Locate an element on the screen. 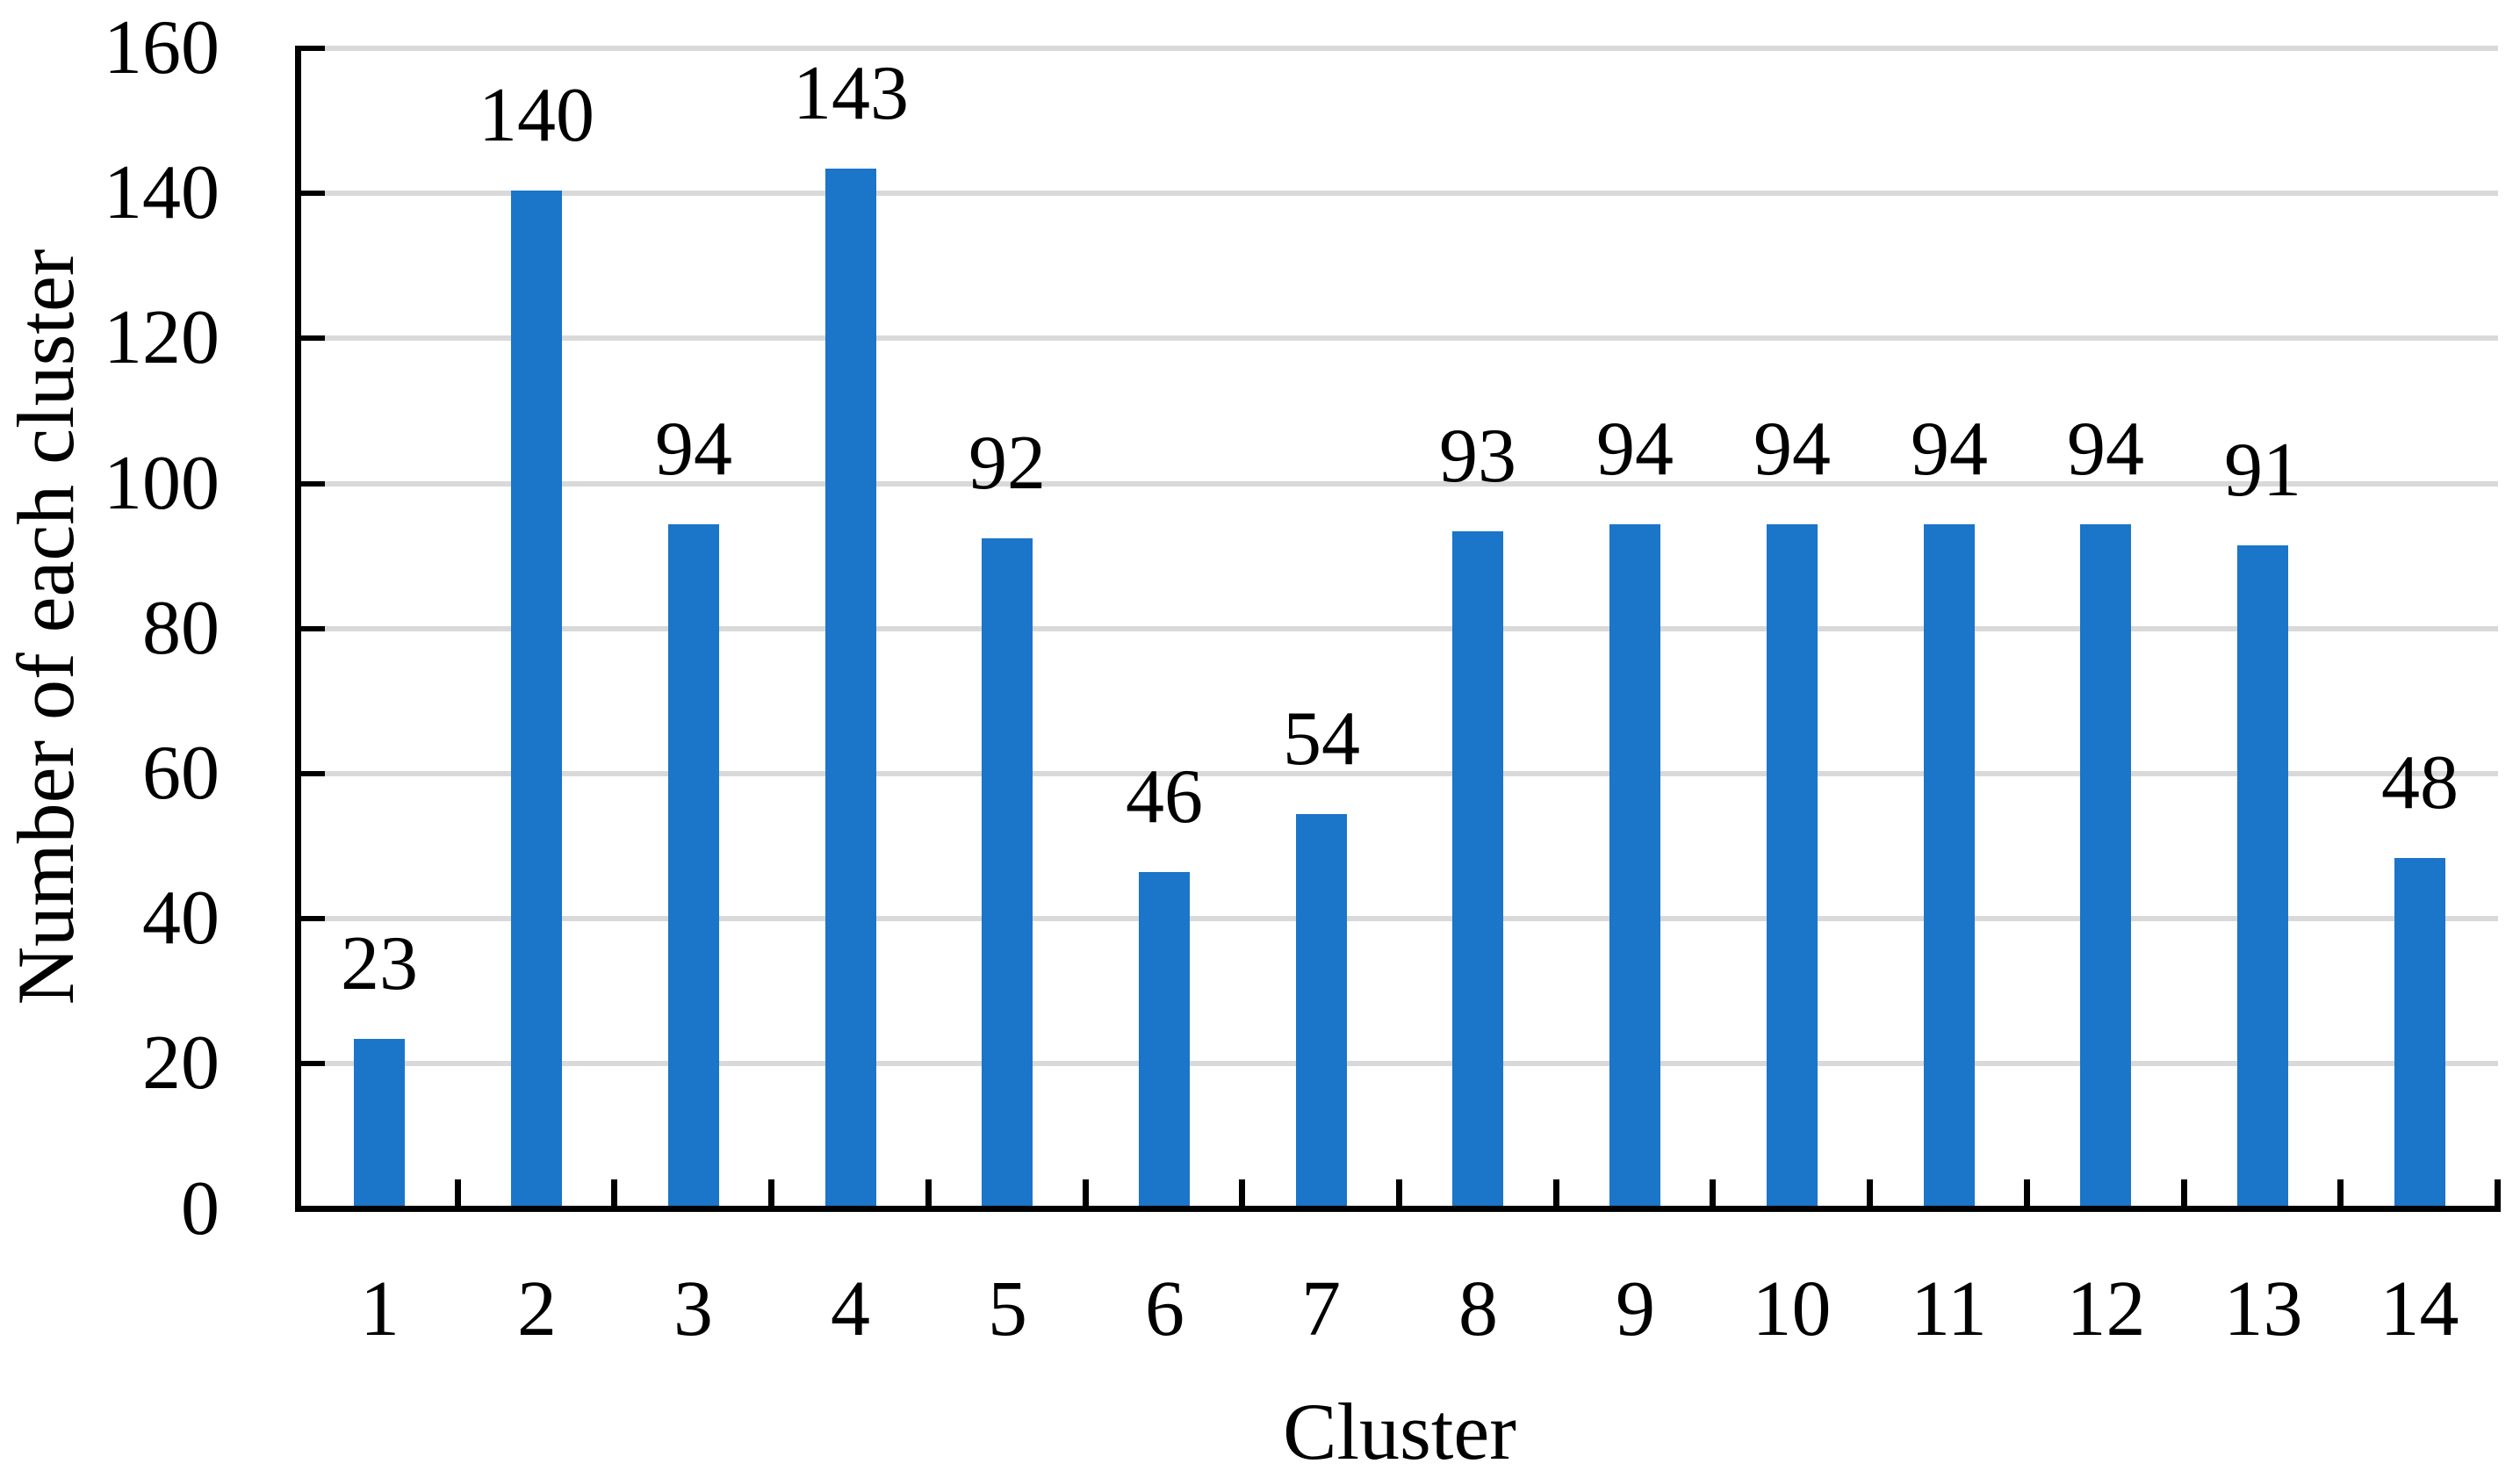  x-category-label: 3 is located at coordinates (693, 1308).